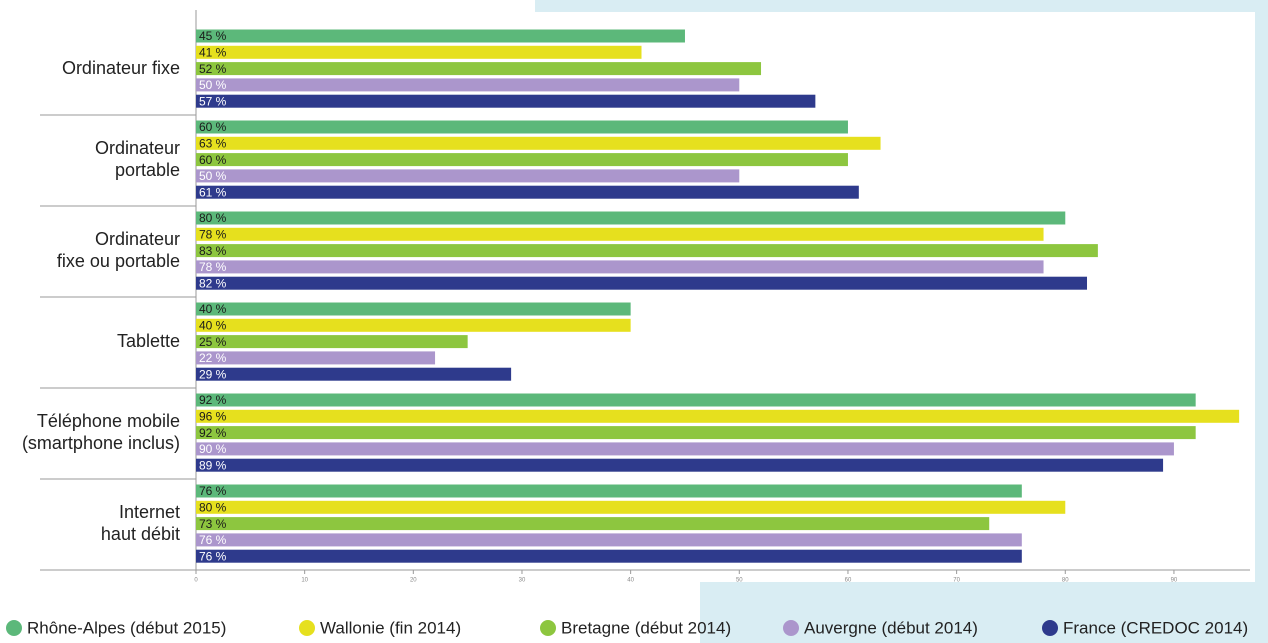 This screenshot has width=1268, height=643. I want to click on x-tick-label: 60, so click(848, 581).